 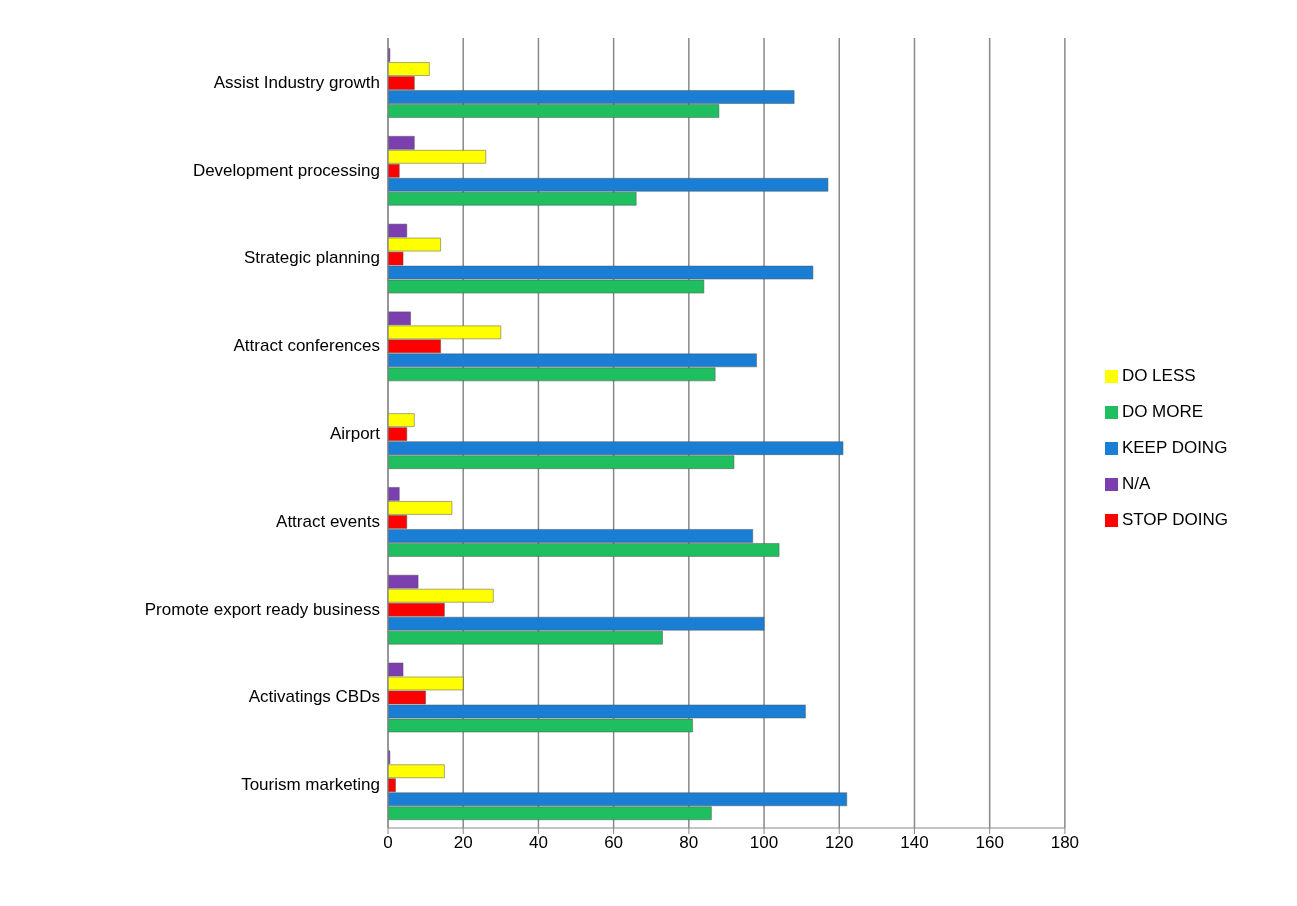 What do you see at coordinates (1158, 375) in the screenshot?
I see `legend-label: DO LESS` at bounding box center [1158, 375].